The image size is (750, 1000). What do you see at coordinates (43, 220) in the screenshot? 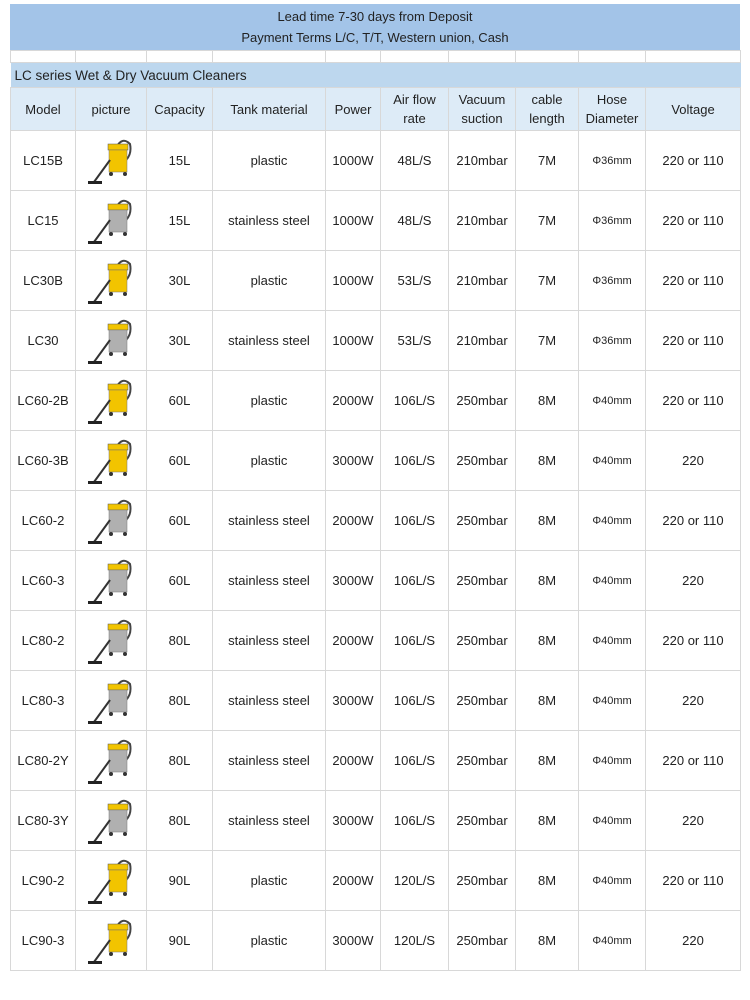
I see `model-cell: LC15` at bounding box center [43, 220].